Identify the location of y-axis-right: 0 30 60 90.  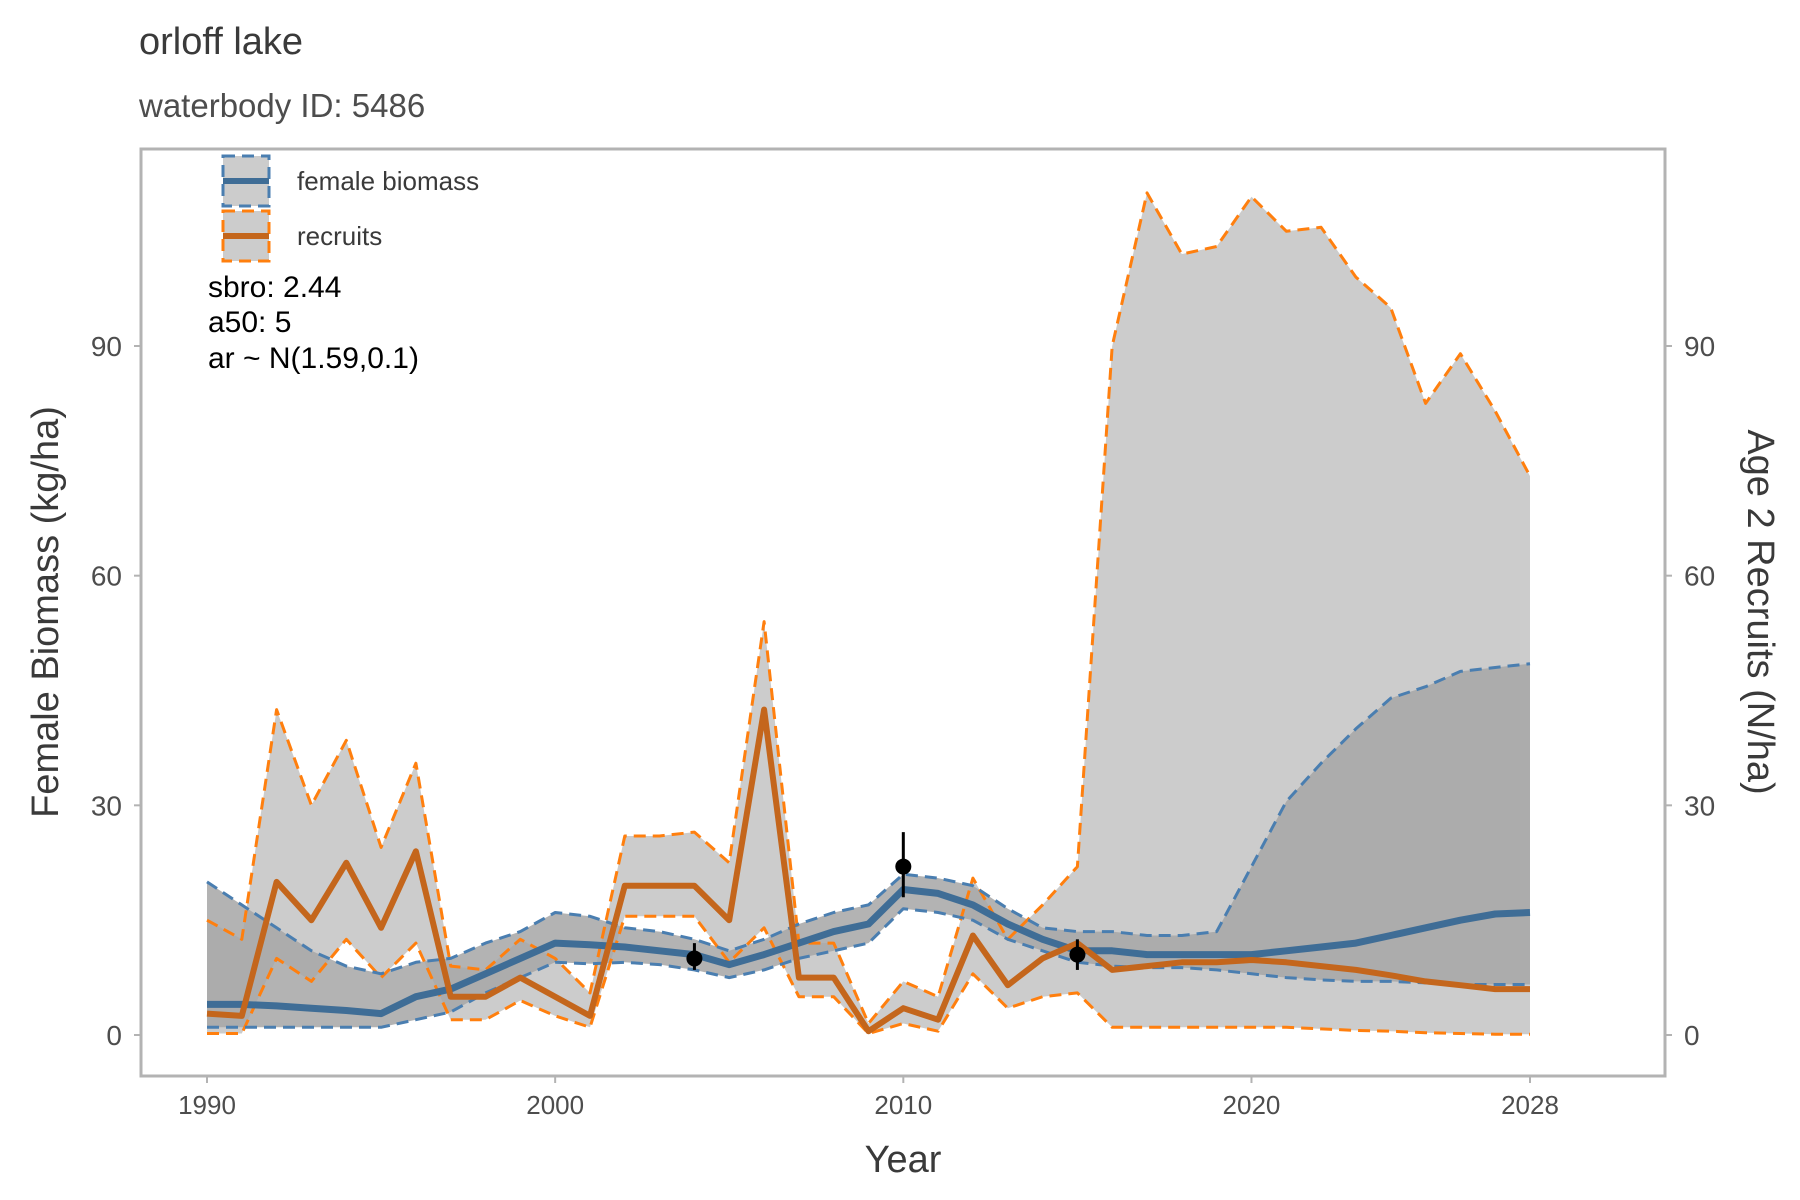
(1690, 691).